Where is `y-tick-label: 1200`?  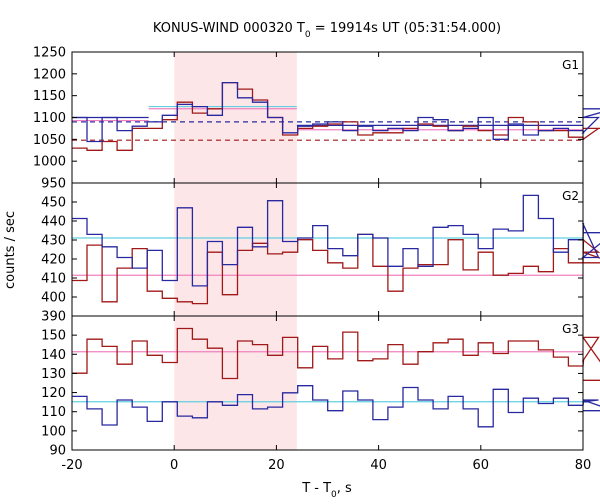 y-tick-label: 1200 is located at coordinates (49, 74).